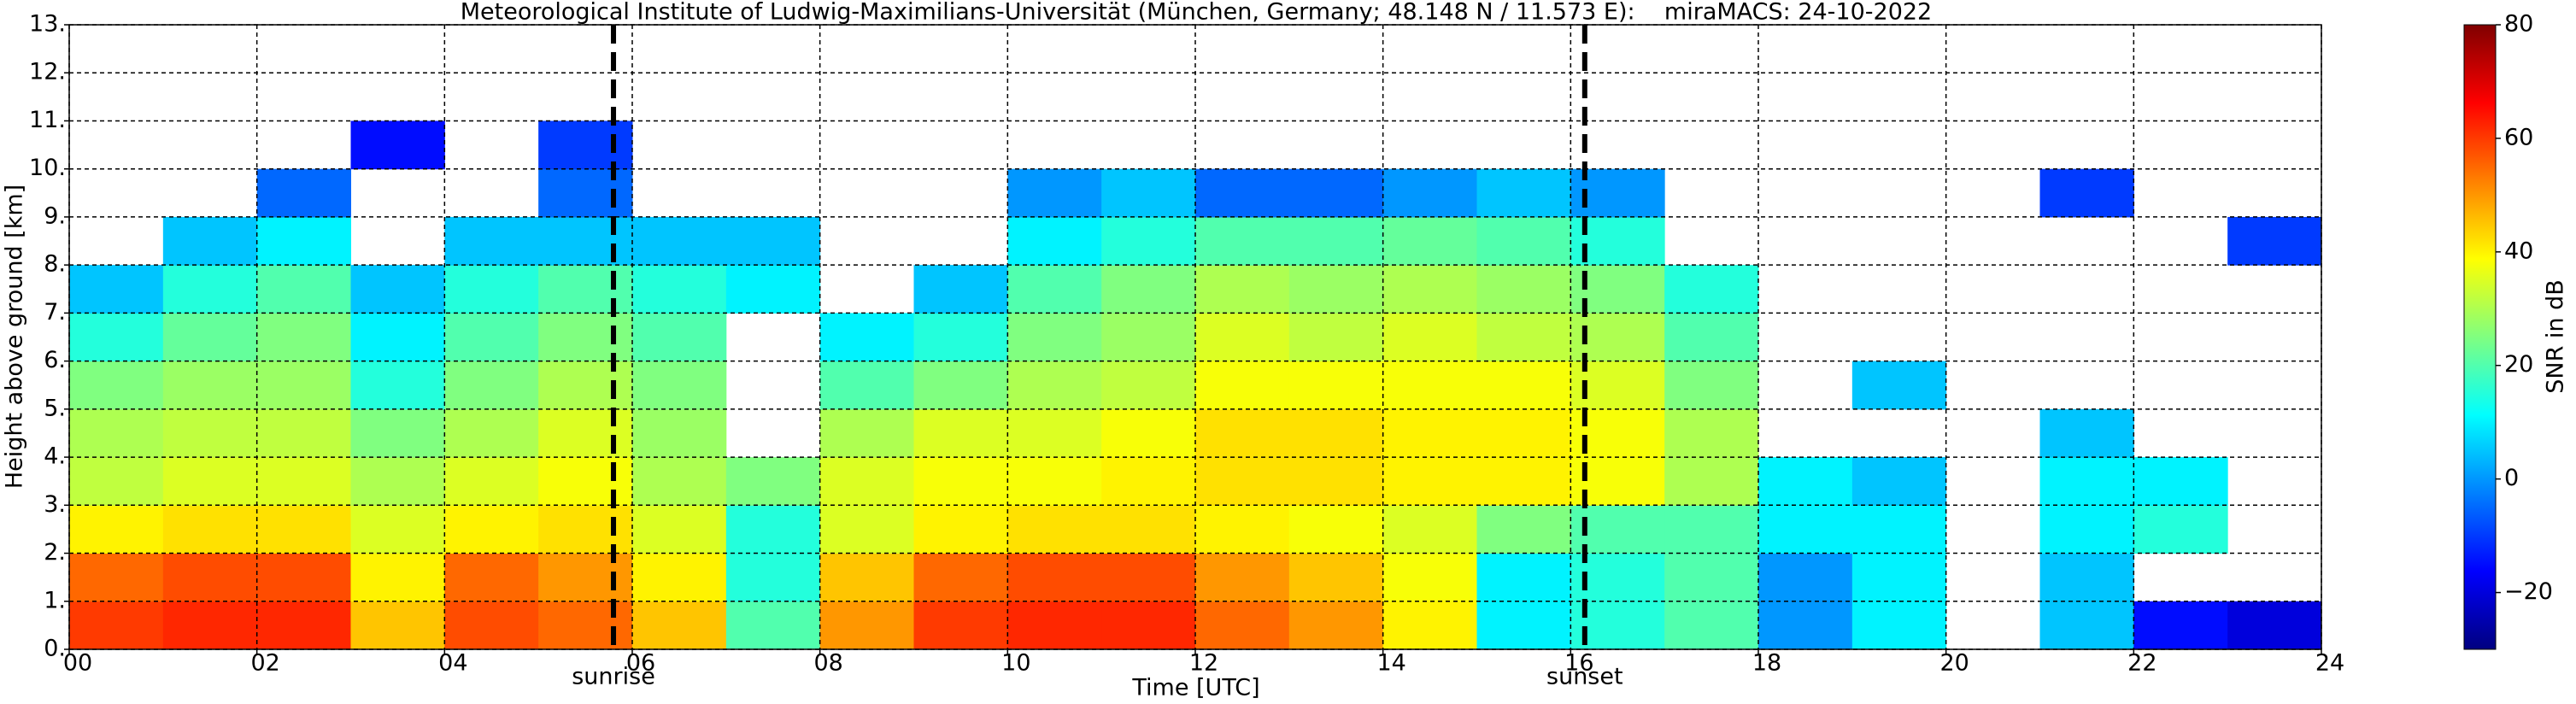 Image resolution: width=2576 pixels, height=704 pixels. Describe the element at coordinates (55, 649) in the screenshot. I see `y-tick-label: 0.` at that location.